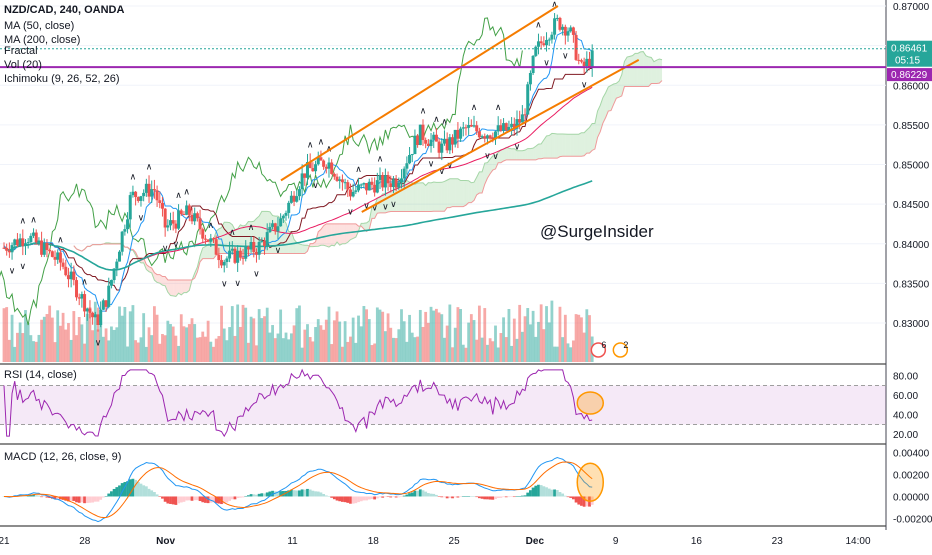 This screenshot has width=932, height=555. Describe the element at coordinates (911, 497) in the screenshot. I see `macd-tick-label: 0.00000` at that location.